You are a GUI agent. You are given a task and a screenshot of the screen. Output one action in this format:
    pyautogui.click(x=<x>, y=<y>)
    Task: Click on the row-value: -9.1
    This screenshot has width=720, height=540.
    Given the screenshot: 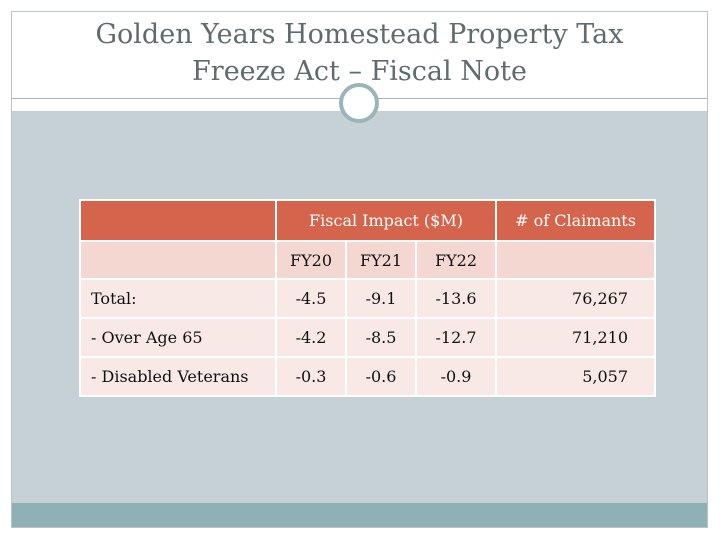 What is the action you would take?
    pyautogui.click(x=381, y=298)
    